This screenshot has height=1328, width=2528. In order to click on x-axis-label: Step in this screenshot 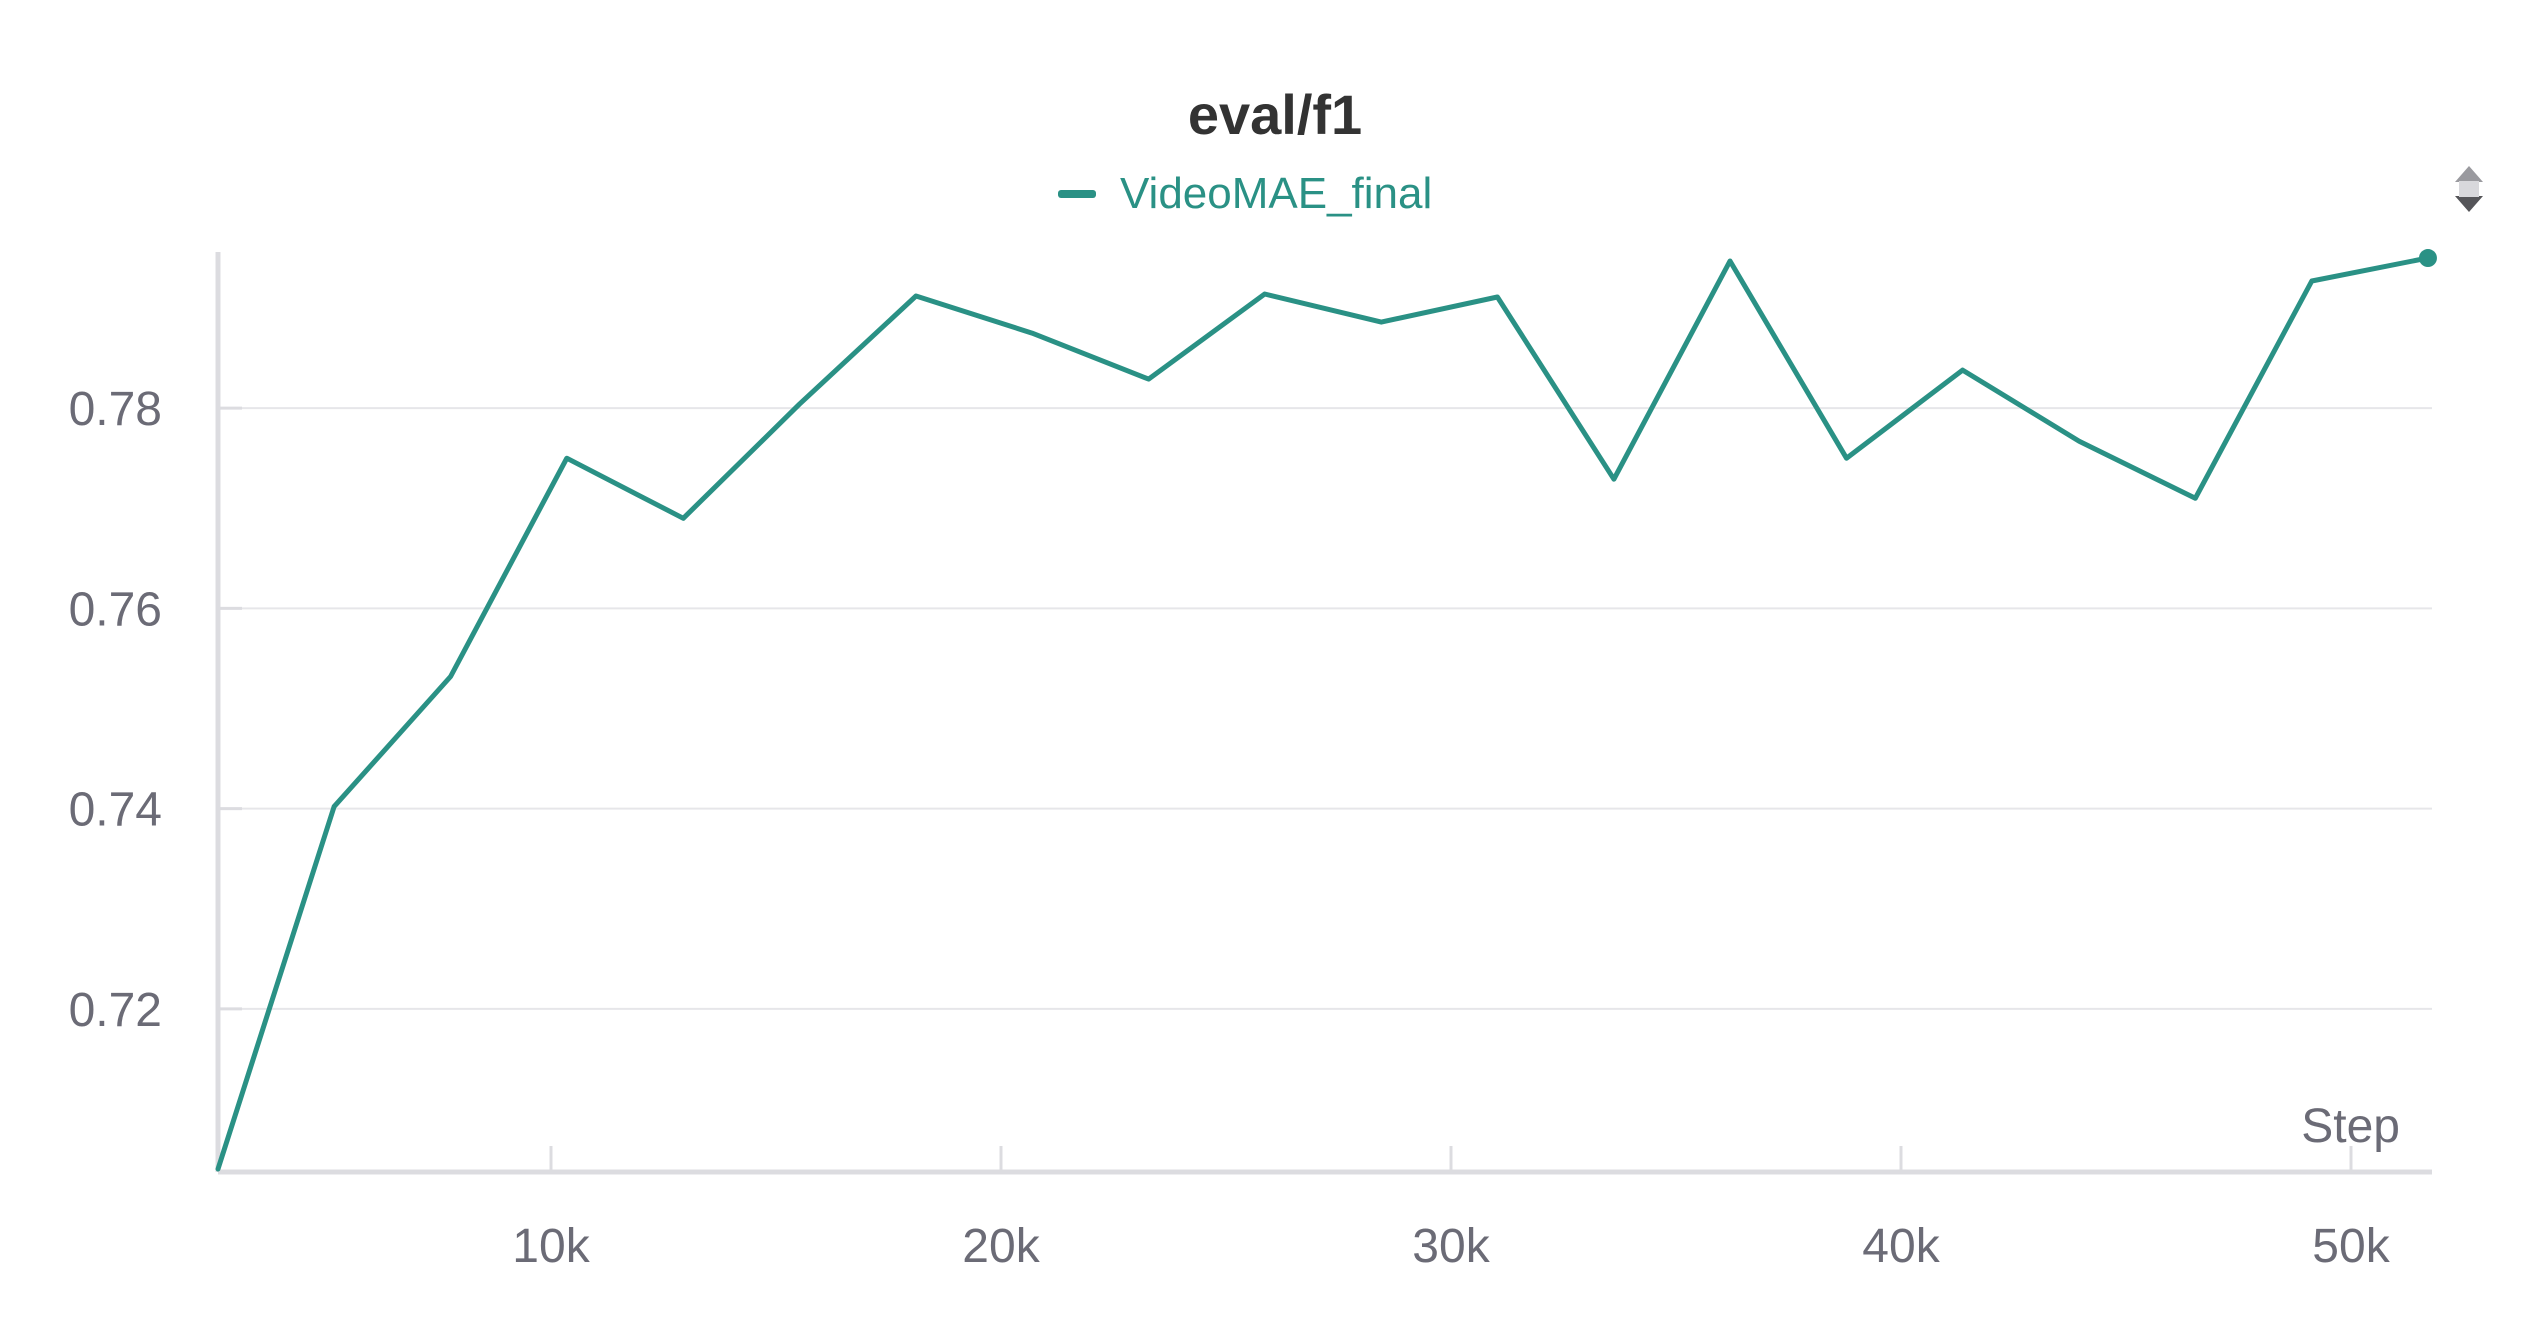, I will do `click(2350, 1126)`.